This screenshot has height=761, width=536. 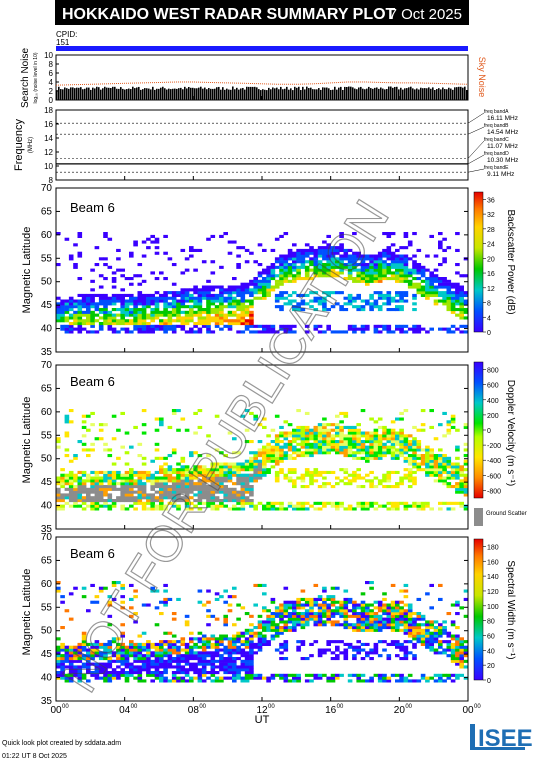 I want to click on colorbar-tick-label: 32, so click(x=491, y=215).